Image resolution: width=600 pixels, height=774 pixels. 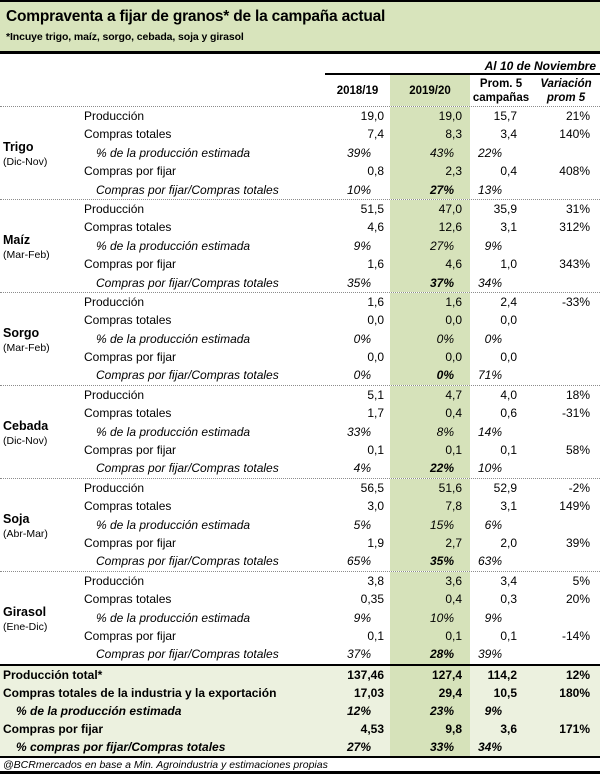 What do you see at coordinates (430, 543) in the screenshot?
I see `cell-value: 2,7` at bounding box center [430, 543].